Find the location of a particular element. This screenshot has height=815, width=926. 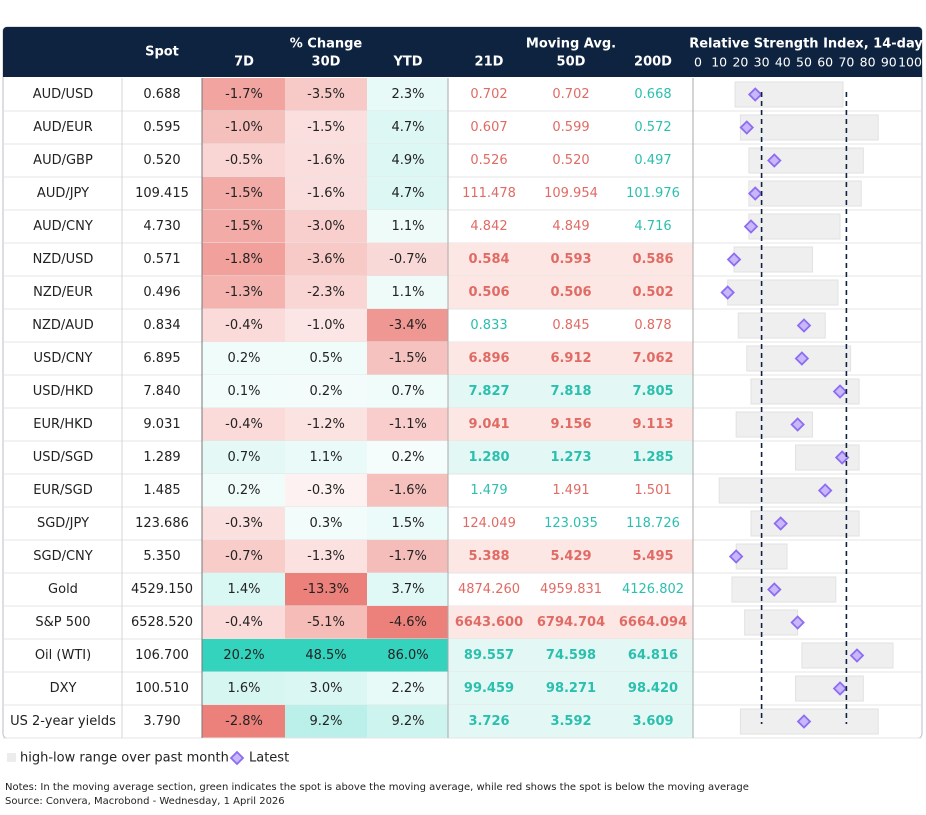

cell: -0.7% is located at coordinates (244, 556).